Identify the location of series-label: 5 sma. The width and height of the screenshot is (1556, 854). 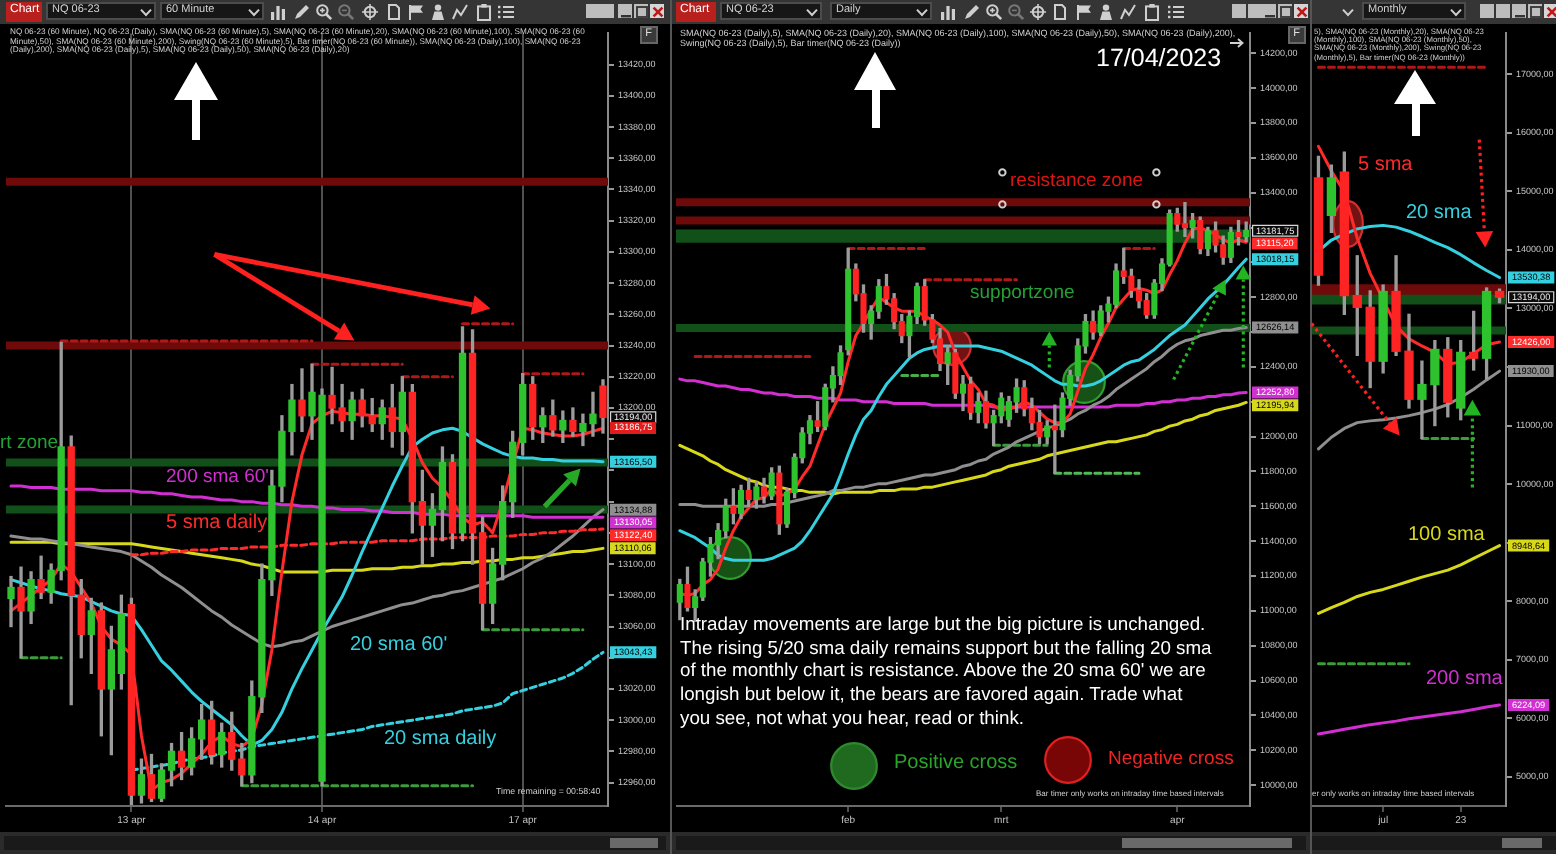
(1385, 165).